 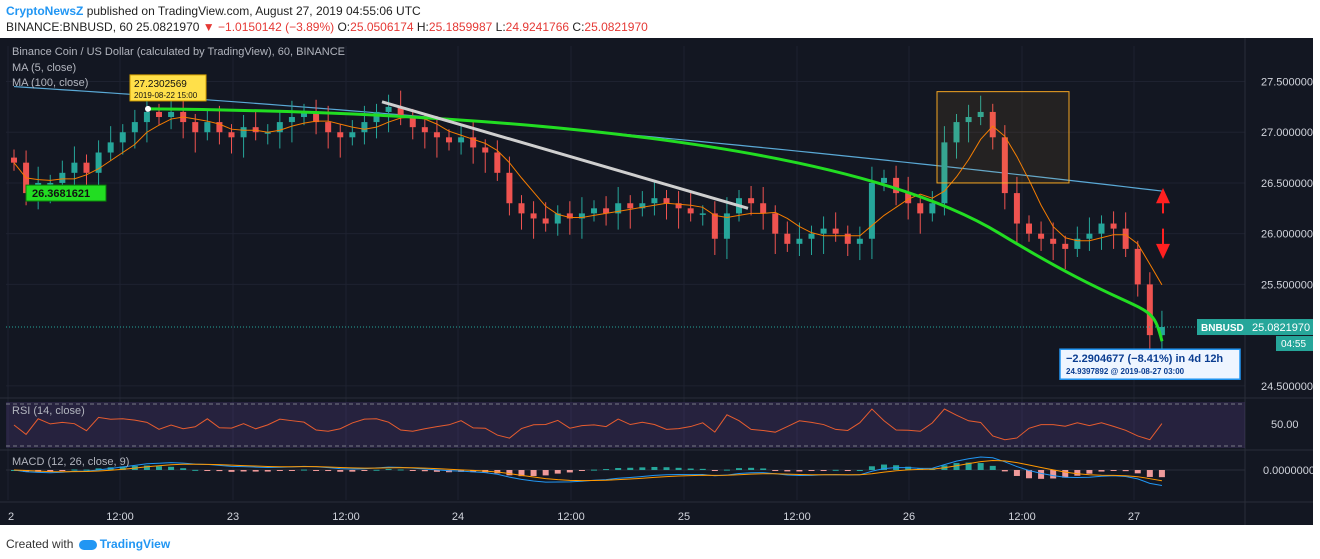 What do you see at coordinates (909, 517) in the screenshot?
I see `time-tick-label: 26` at bounding box center [909, 517].